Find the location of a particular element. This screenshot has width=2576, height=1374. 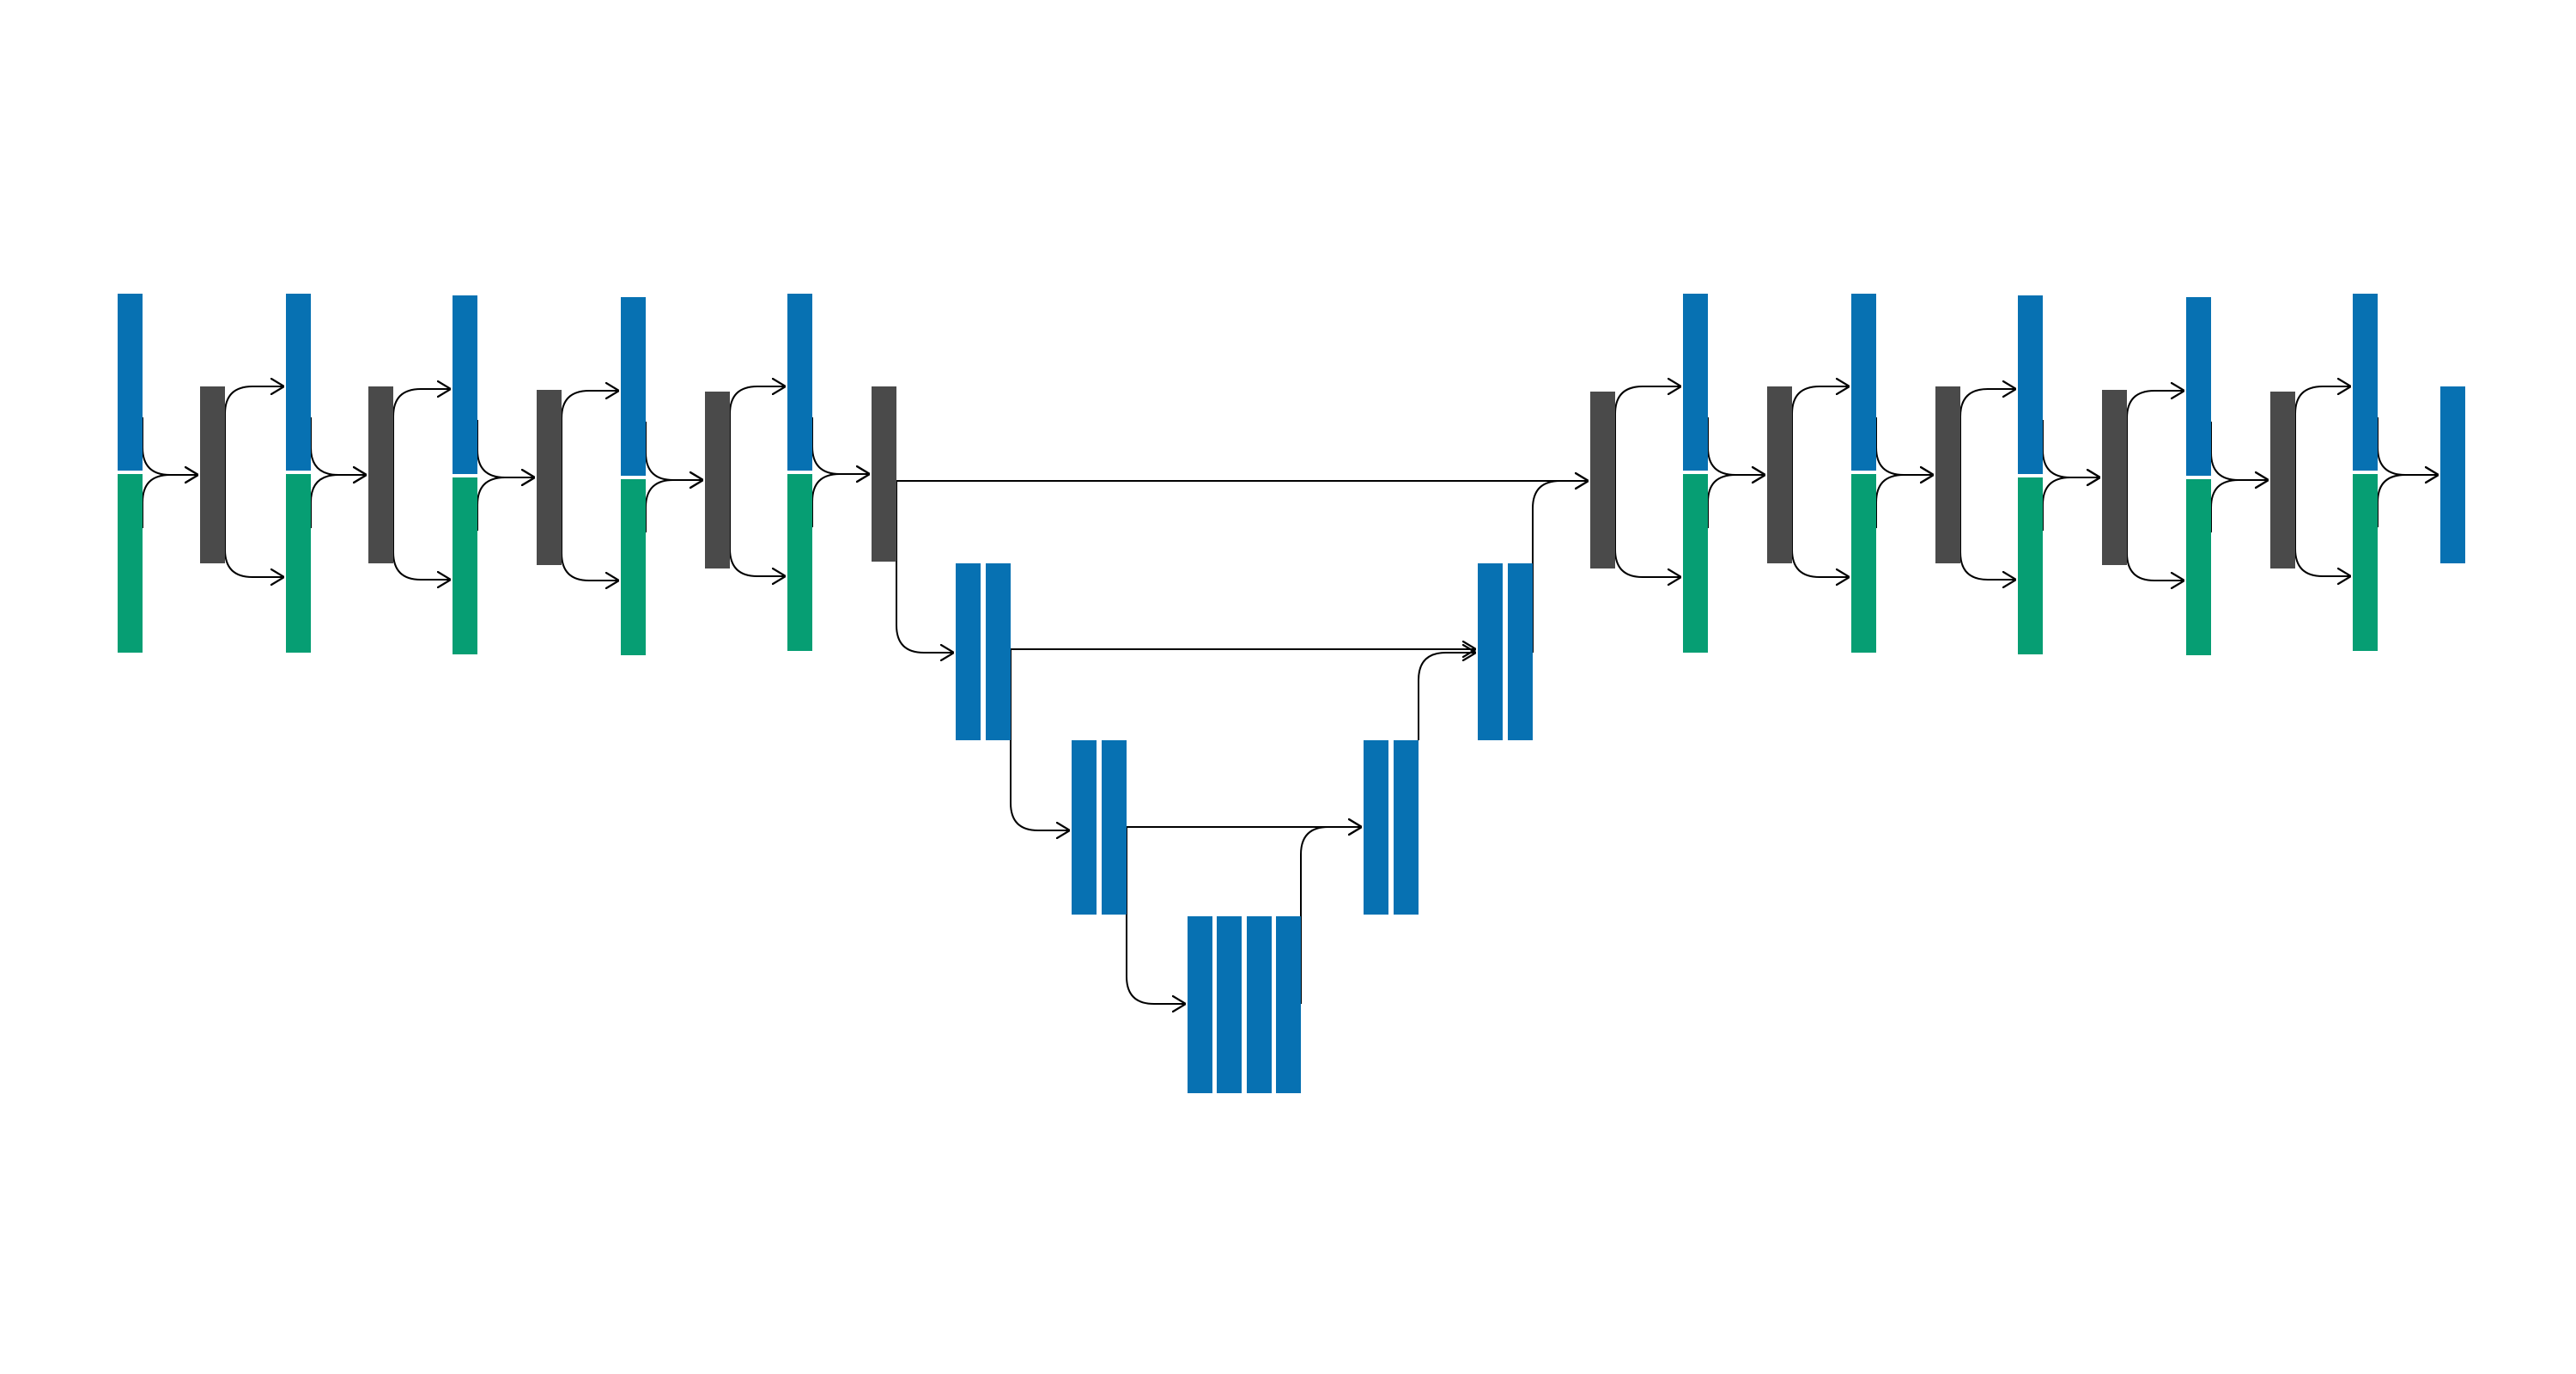

right-stack-2-green-block is located at coordinates (1864, 563).